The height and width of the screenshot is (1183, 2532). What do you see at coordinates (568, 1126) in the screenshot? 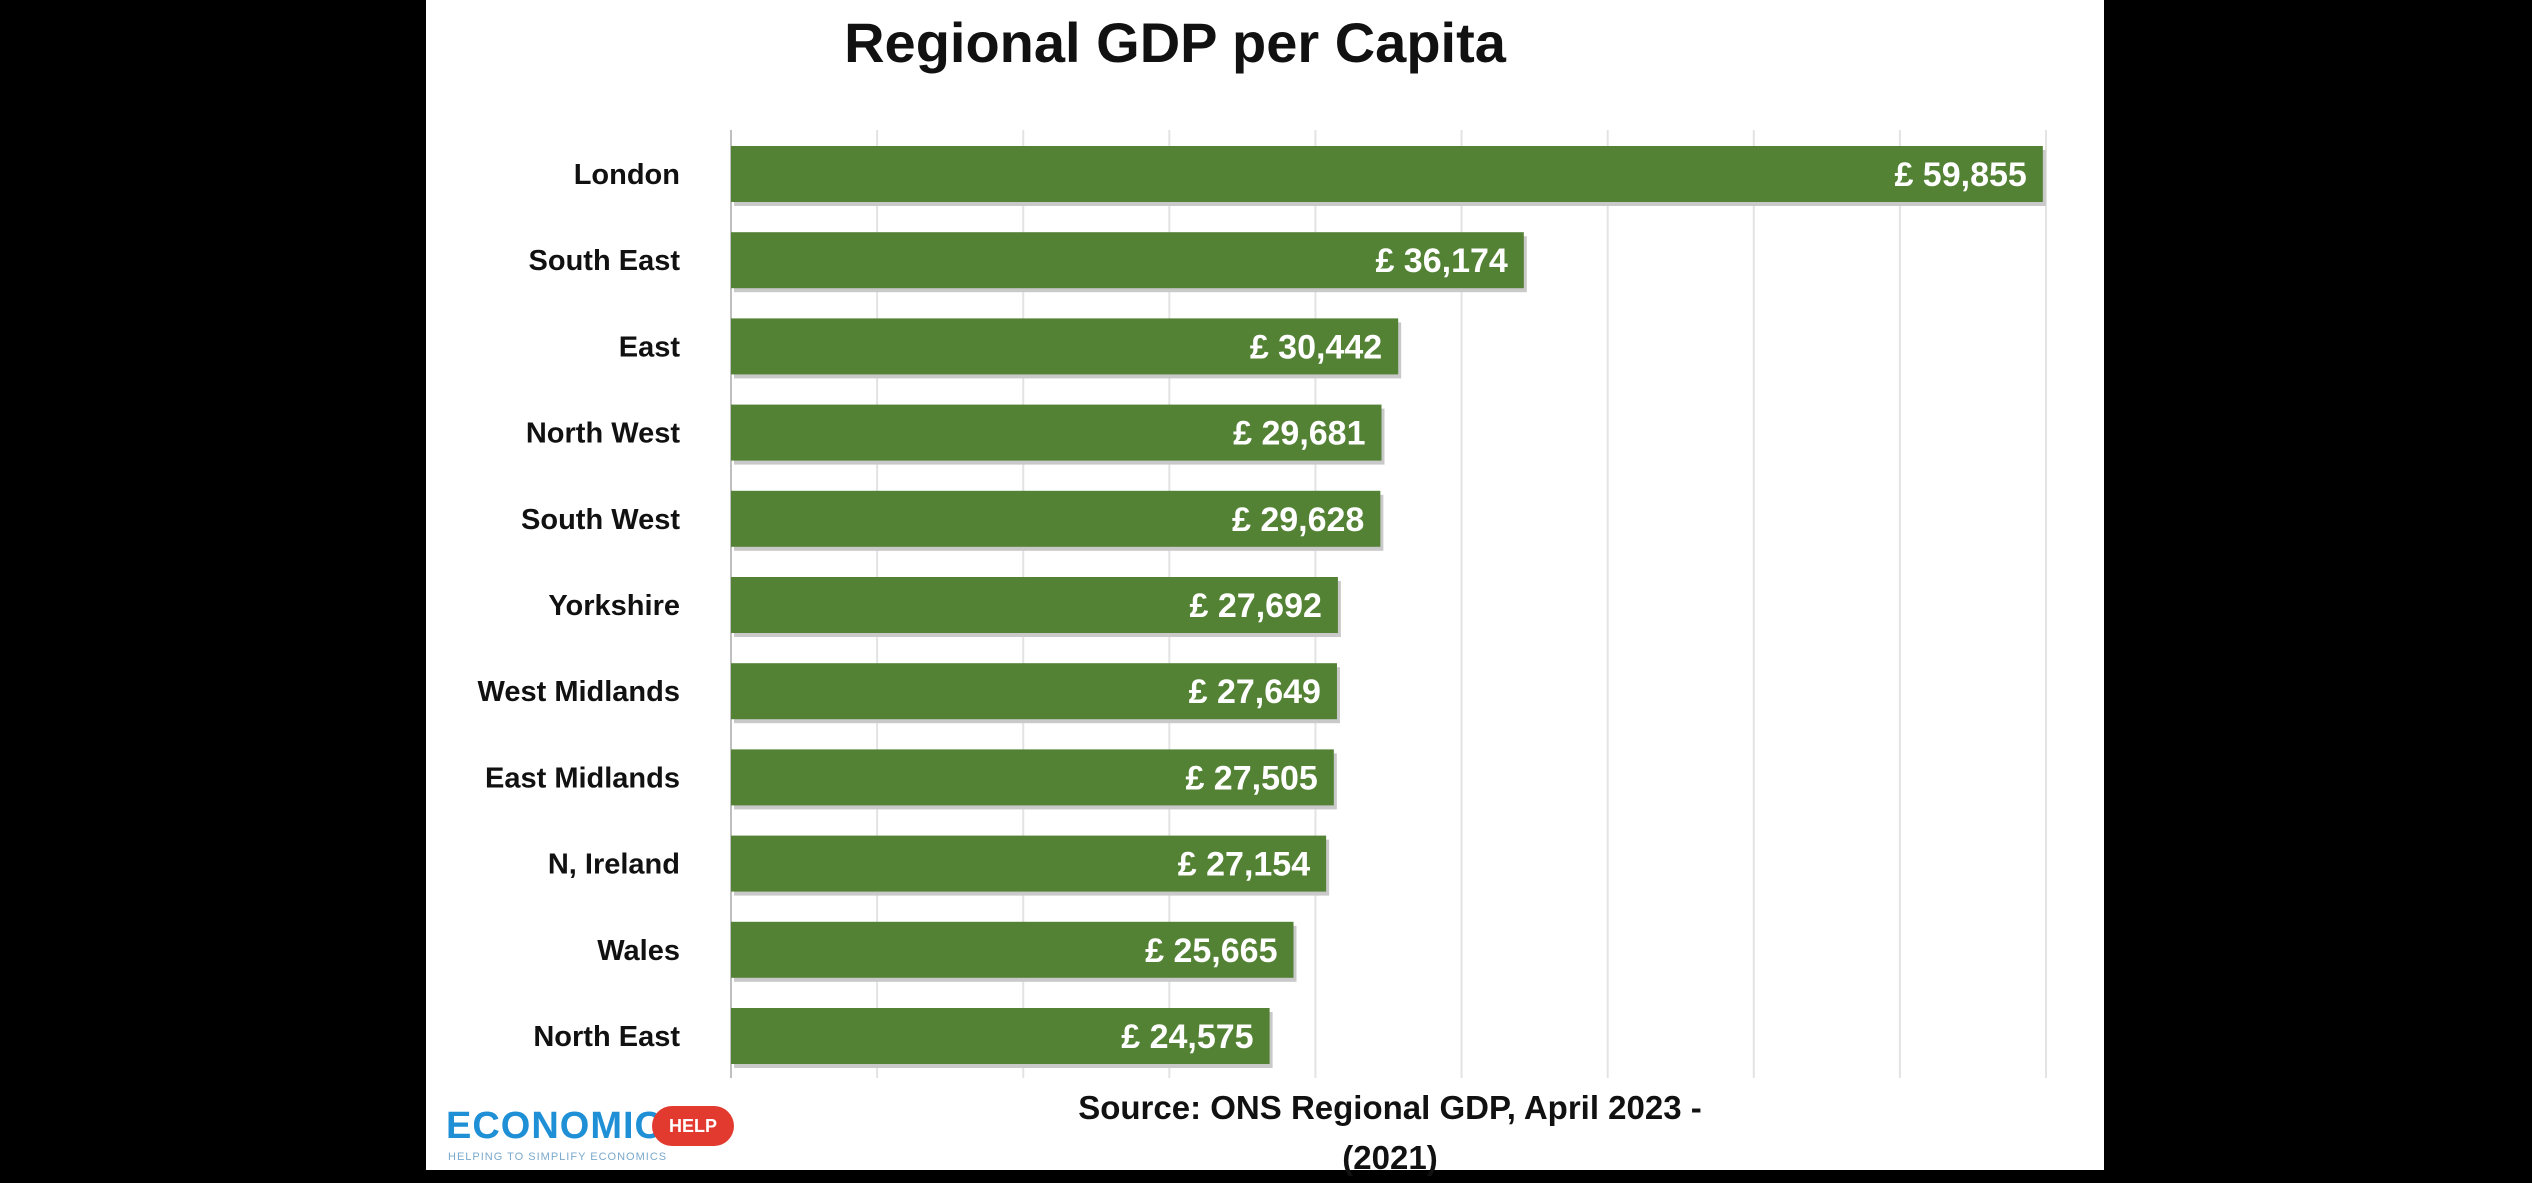
I see `logo-word: ECONOMICS` at bounding box center [568, 1126].